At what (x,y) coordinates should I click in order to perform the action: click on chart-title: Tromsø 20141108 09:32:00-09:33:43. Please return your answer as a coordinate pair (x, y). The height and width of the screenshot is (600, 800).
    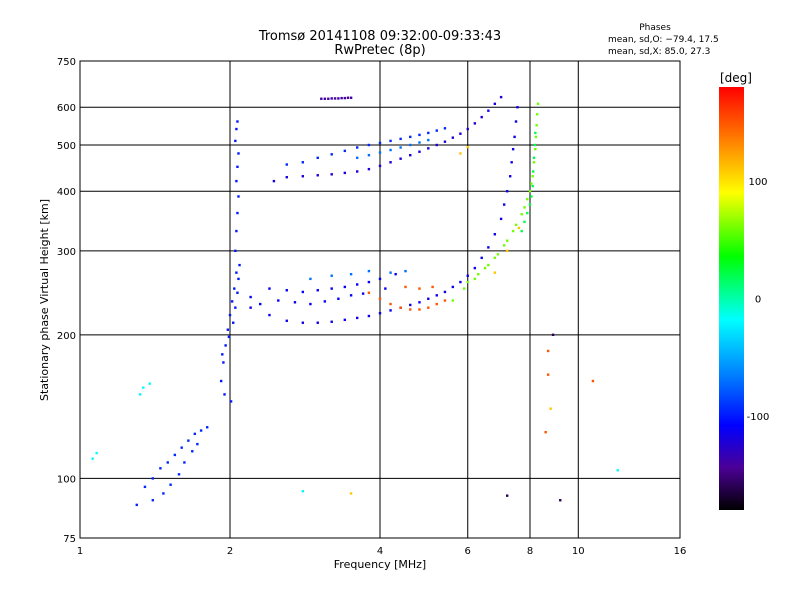
    Looking at the image, I should click on (379, 36).